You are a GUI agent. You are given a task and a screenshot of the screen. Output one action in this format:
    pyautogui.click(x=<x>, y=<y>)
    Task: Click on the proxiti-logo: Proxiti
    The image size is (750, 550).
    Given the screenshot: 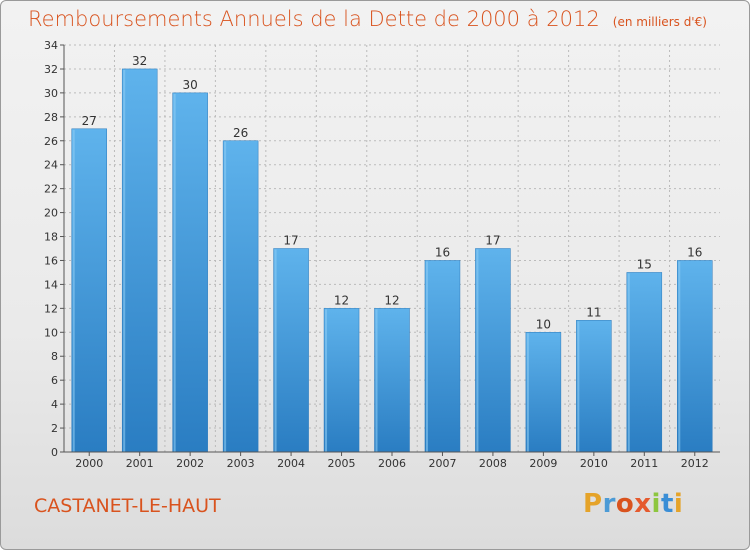 What is the action you would take?
    pyautogui.click(x=633, y=504)
    